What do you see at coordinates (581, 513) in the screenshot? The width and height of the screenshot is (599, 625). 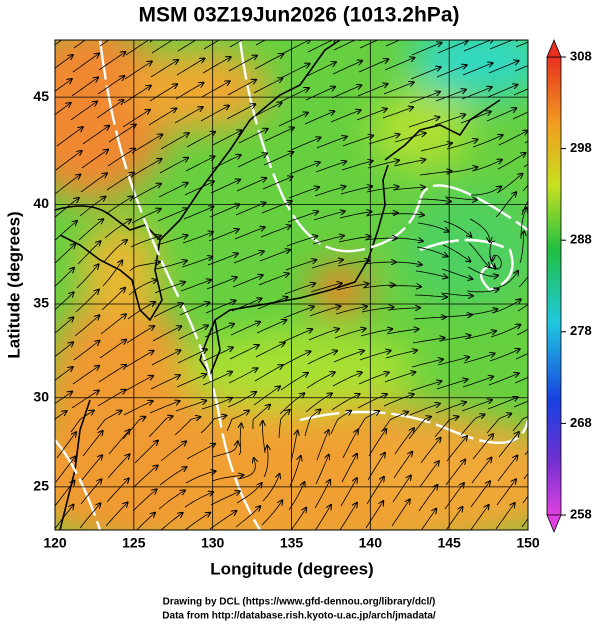 I see `colorbar-tick-label: 258` at bounding box center [581, 513].